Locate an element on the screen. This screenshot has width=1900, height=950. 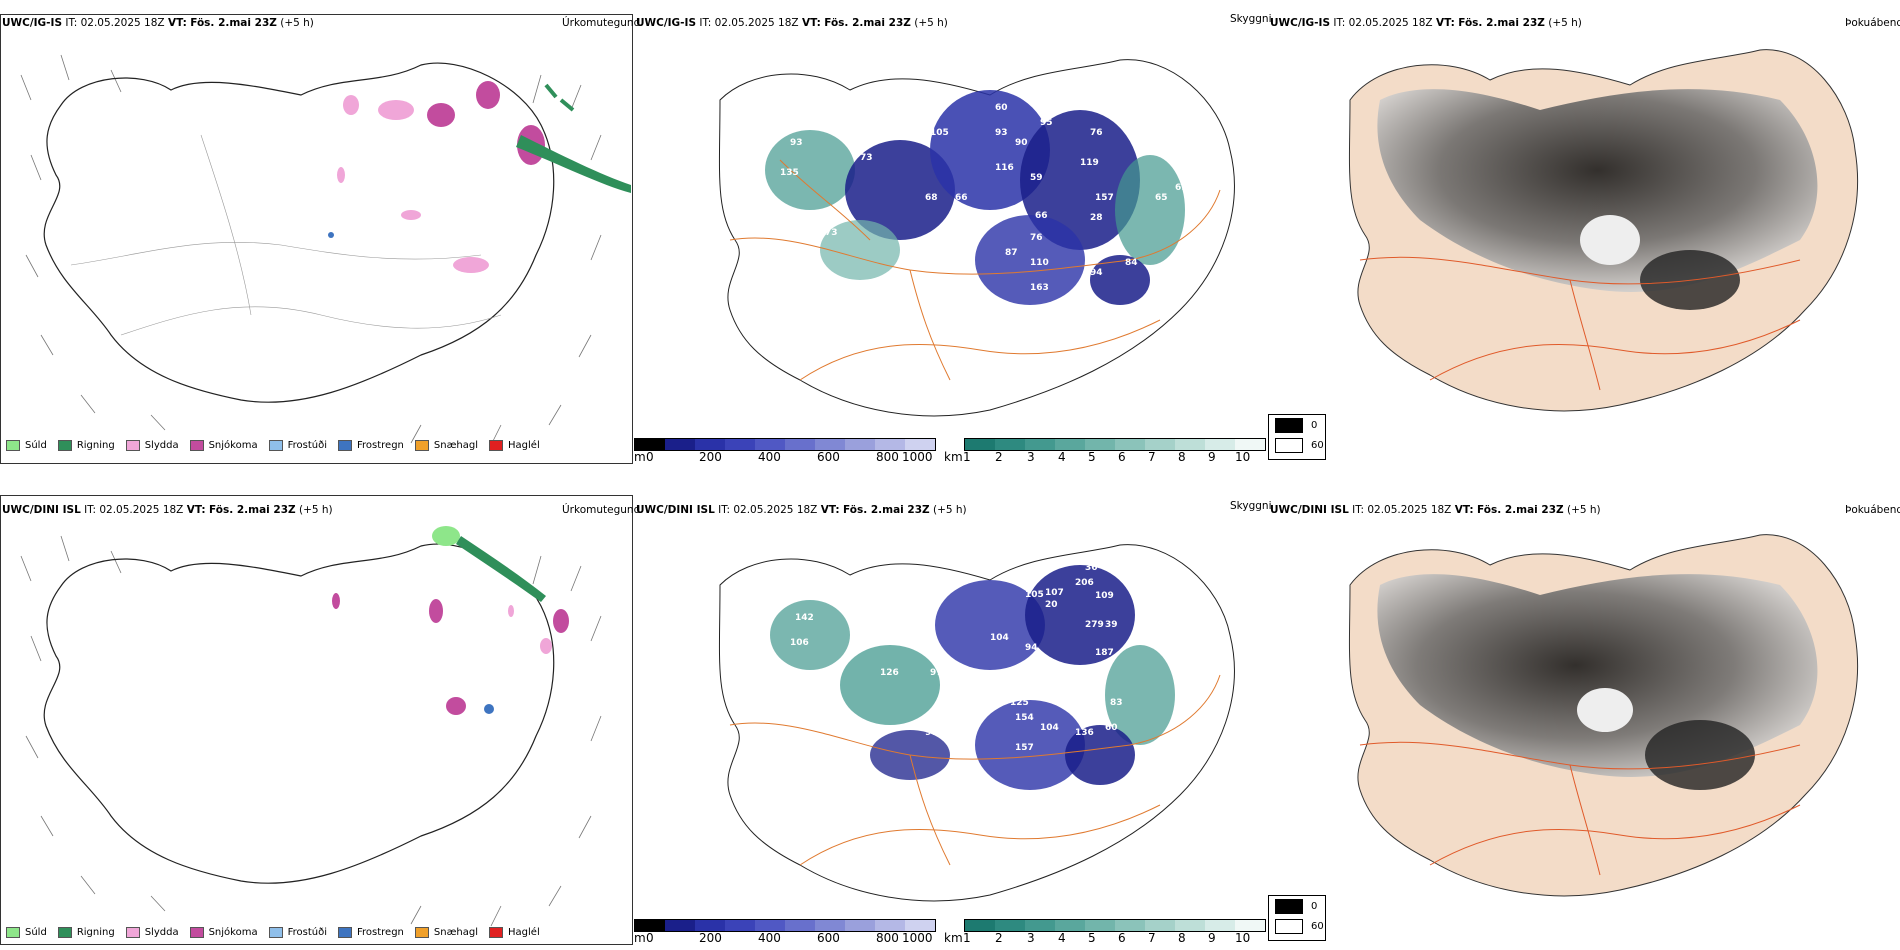
svg-text: 142 is located at coordinates (804, 618).